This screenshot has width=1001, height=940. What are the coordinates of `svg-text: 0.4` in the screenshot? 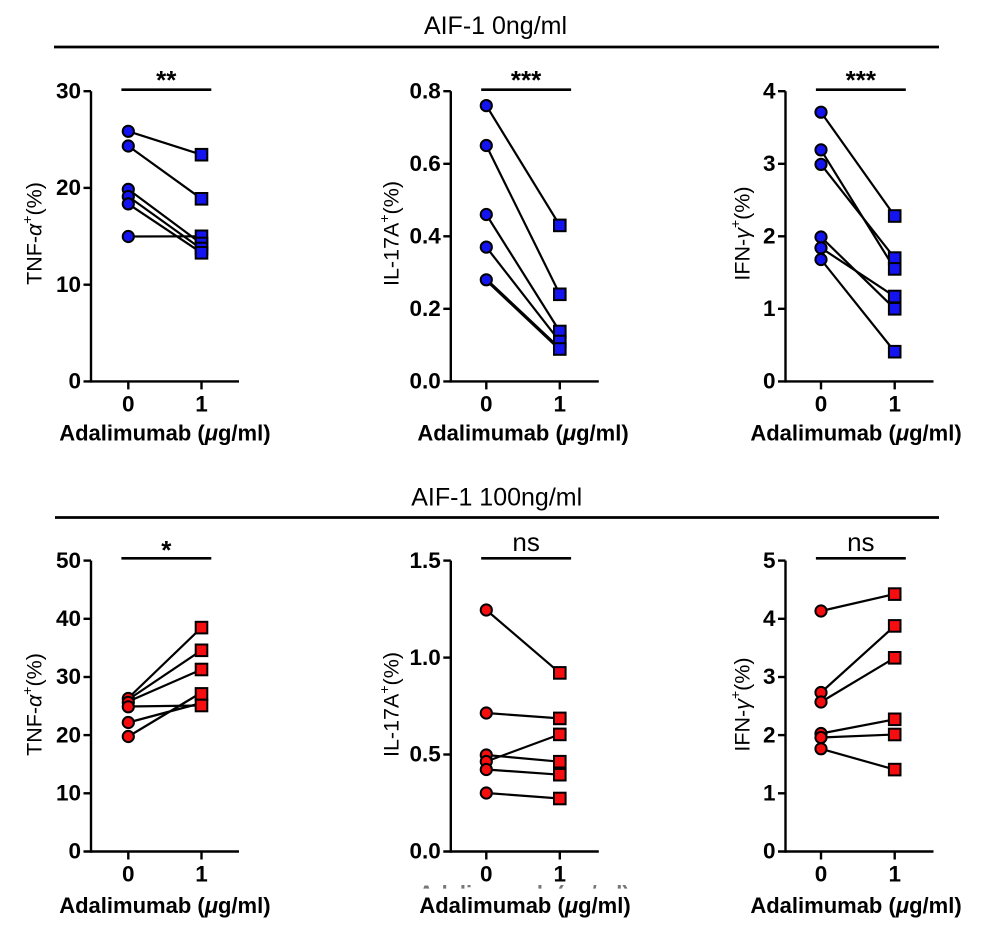 It's located at (426, 236).